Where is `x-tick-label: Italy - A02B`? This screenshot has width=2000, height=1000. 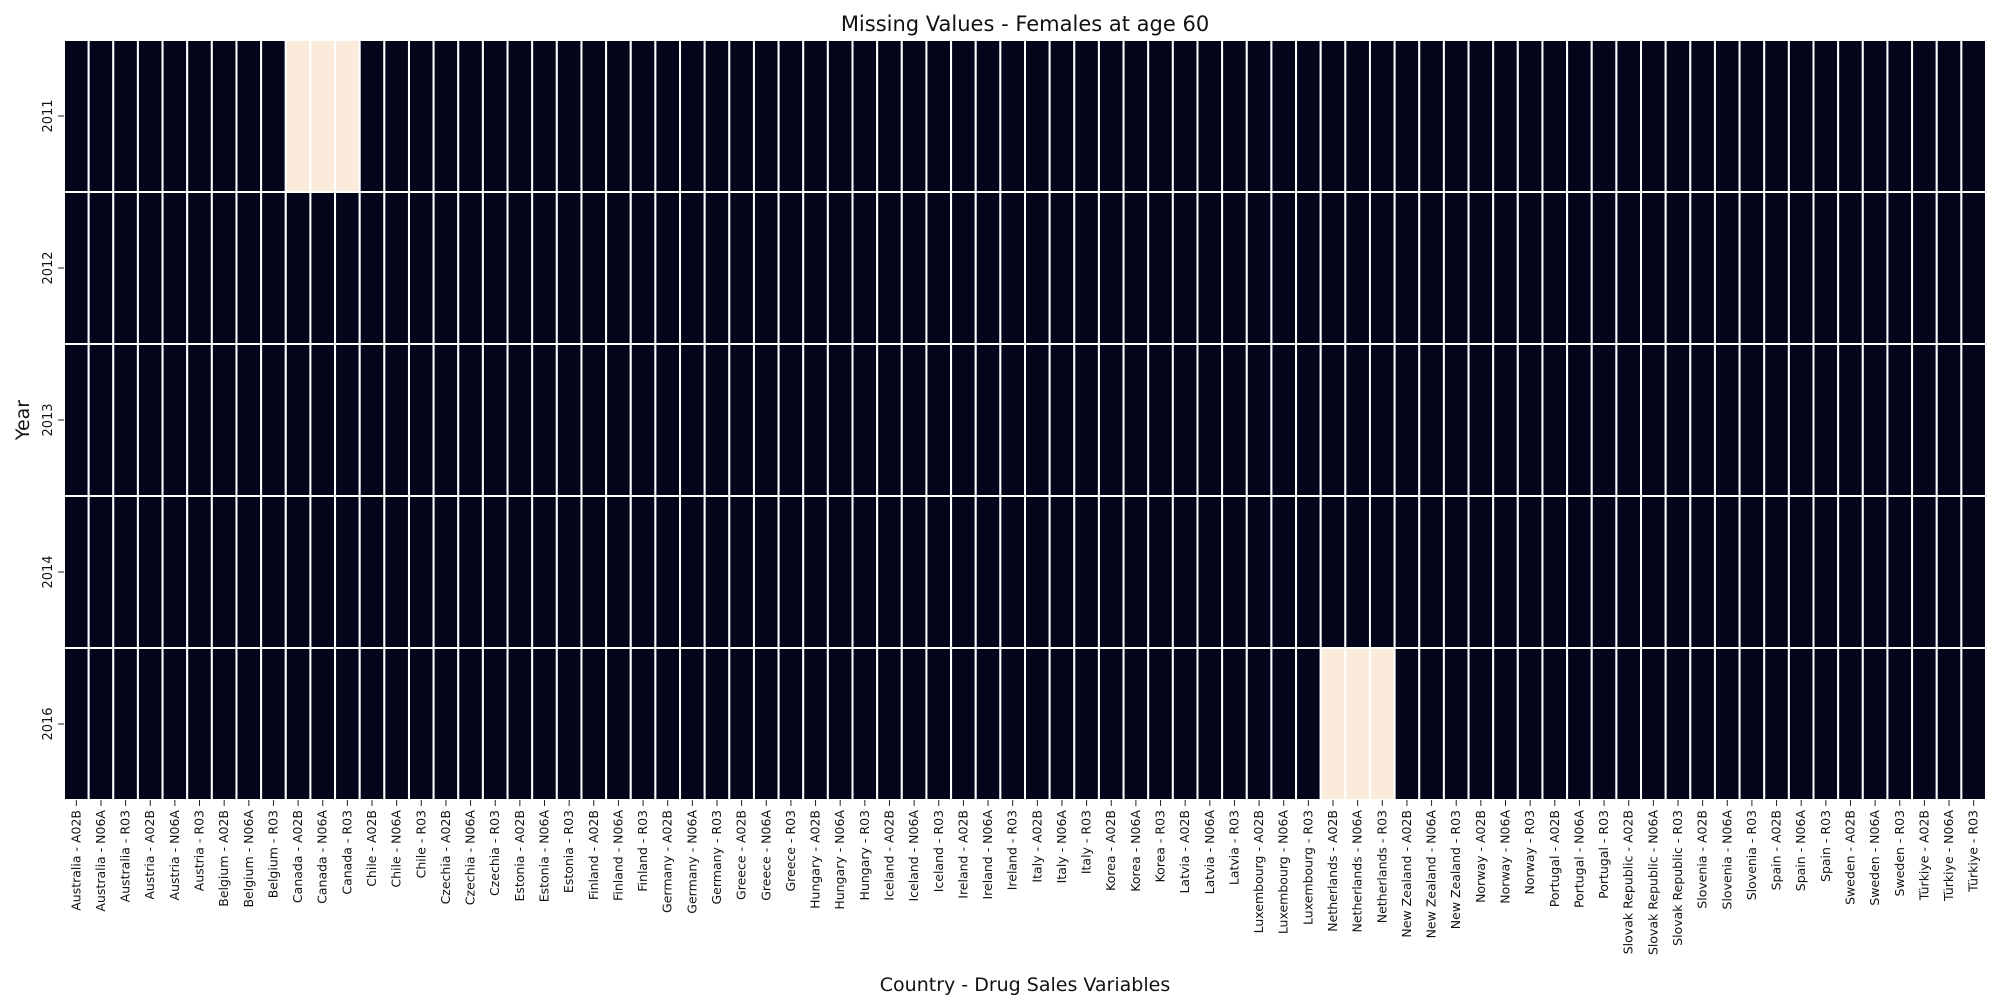 x-tick-label: Italy - A02B is located at coordinates (1036, 846).